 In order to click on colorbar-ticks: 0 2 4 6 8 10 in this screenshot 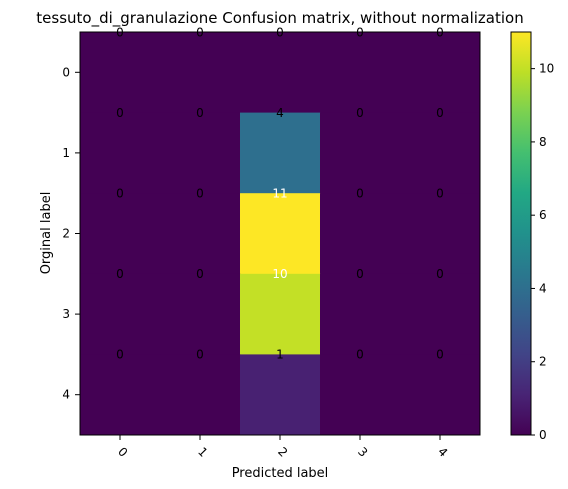, I will do `click(542, 252)`.